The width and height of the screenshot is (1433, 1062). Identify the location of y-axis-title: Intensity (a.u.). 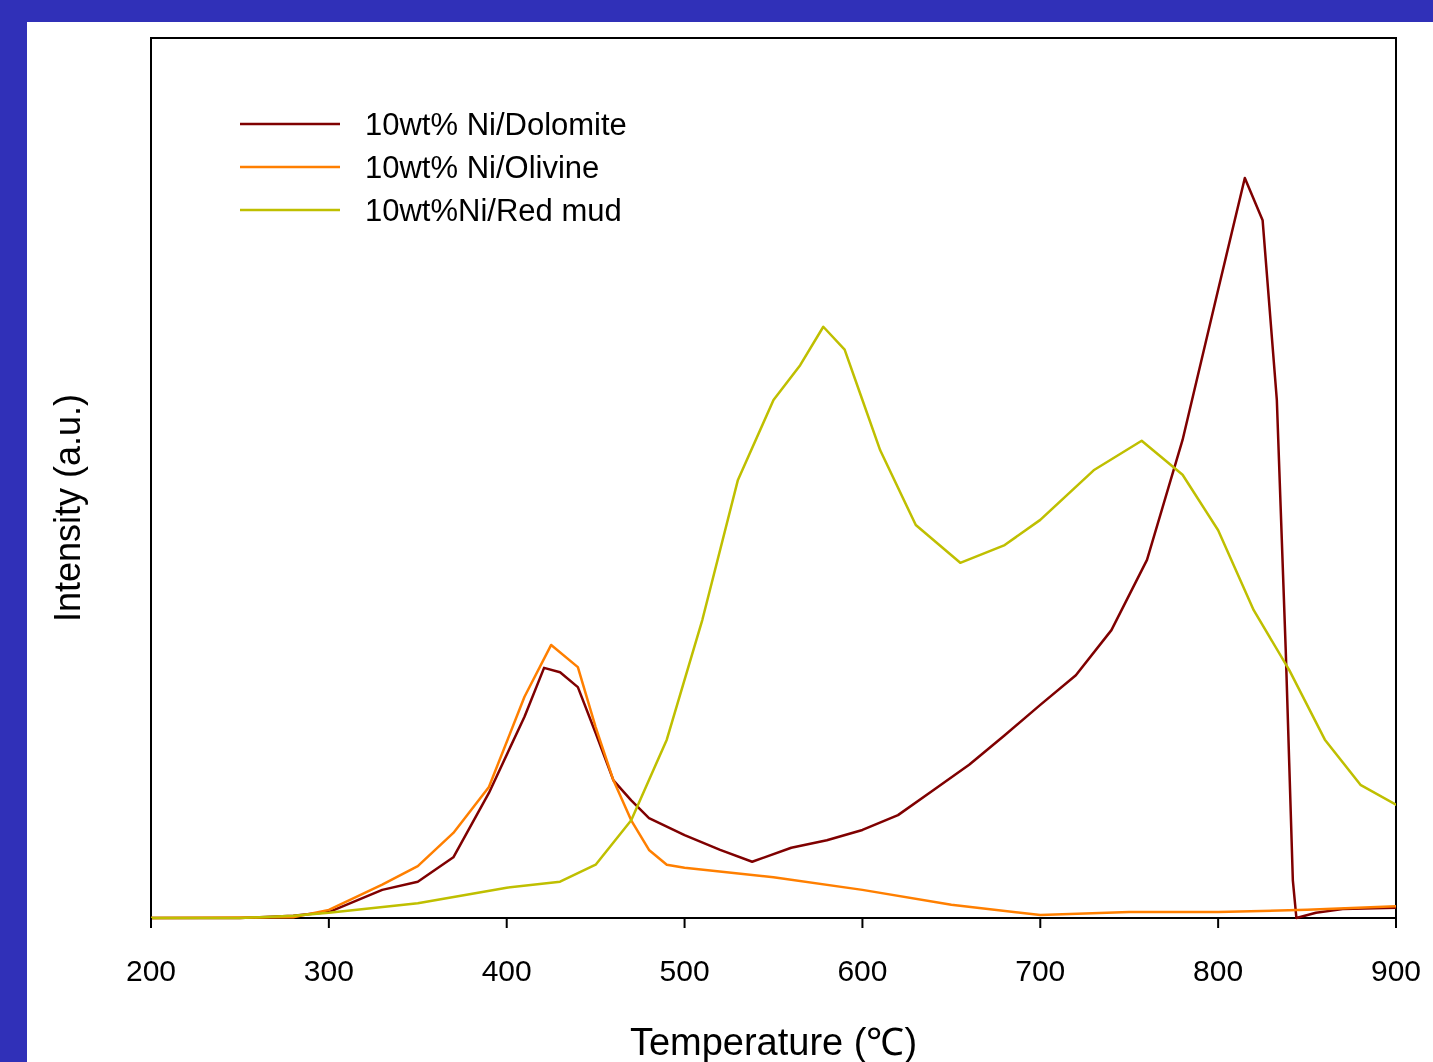
(67, 508).